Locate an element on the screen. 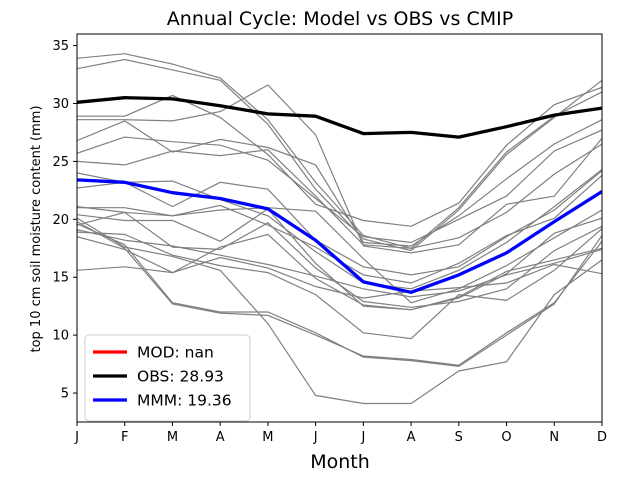 The width and height of the screenshot is (640, 484). y-tick-label: 10 is located at coordinates (60, 336).